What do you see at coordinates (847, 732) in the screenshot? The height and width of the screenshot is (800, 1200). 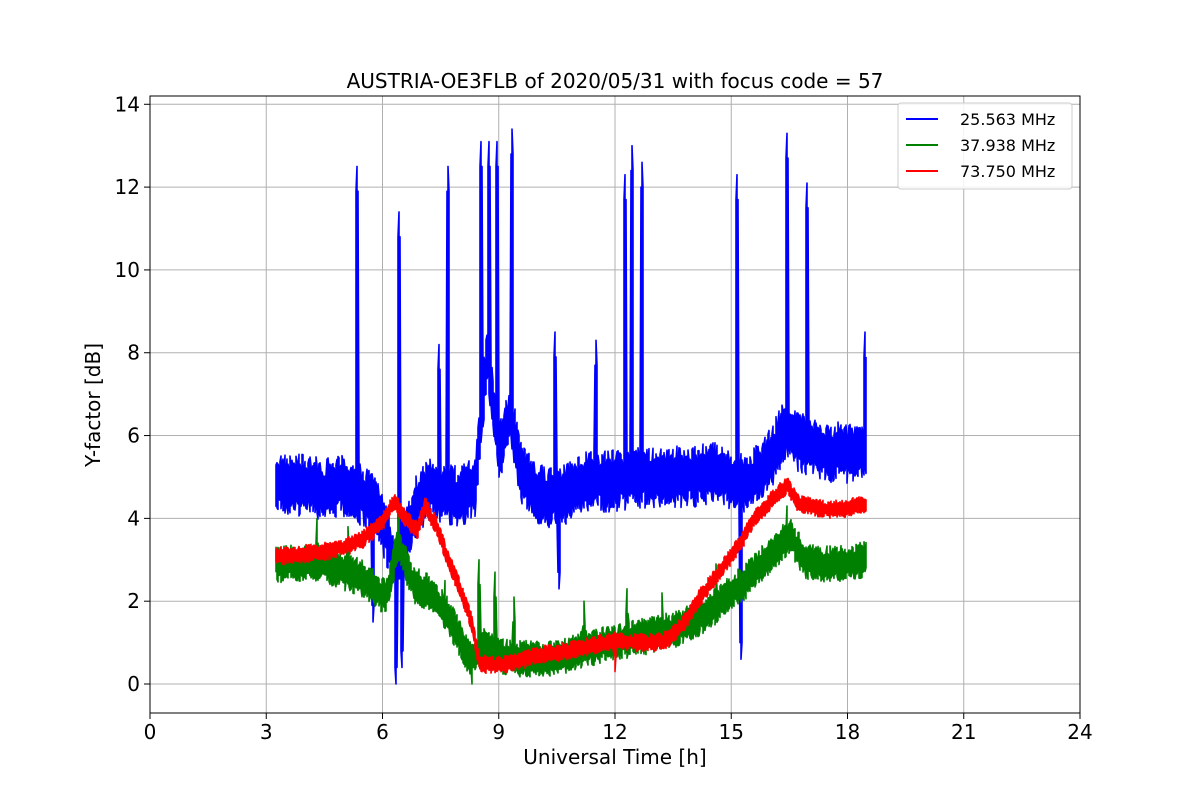 I see `x-tick-label: 18` at bounding box center [847, 732].